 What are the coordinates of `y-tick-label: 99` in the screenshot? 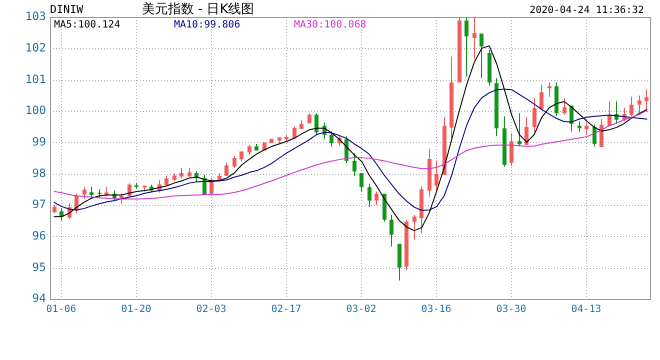 It's located at (39, 141).